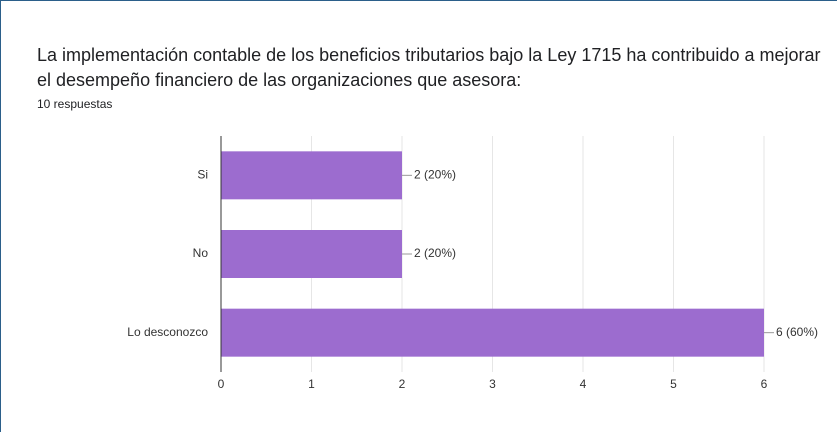 The width and height of the screenshot is (838, 433). What do you see at coordinates (764, 384) in the screenshot?
I see `x-tick-label: 6` at bounding box center [764, 384].